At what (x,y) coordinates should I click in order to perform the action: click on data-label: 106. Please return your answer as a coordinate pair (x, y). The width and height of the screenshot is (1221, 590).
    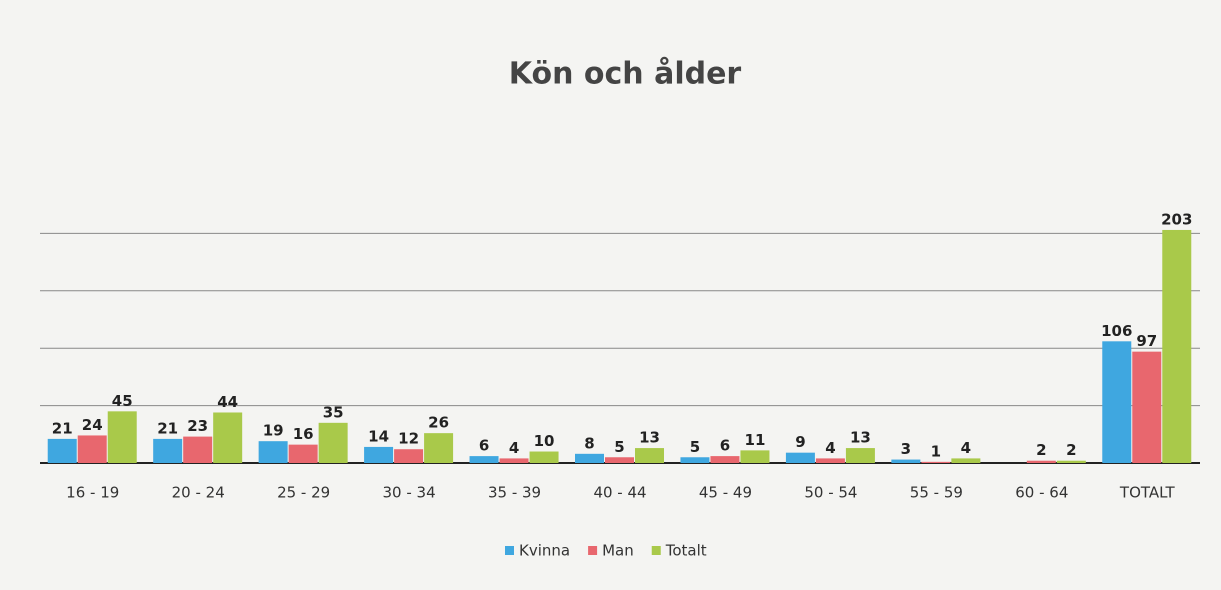
    Looking at the image, I should click on (1116, 331).